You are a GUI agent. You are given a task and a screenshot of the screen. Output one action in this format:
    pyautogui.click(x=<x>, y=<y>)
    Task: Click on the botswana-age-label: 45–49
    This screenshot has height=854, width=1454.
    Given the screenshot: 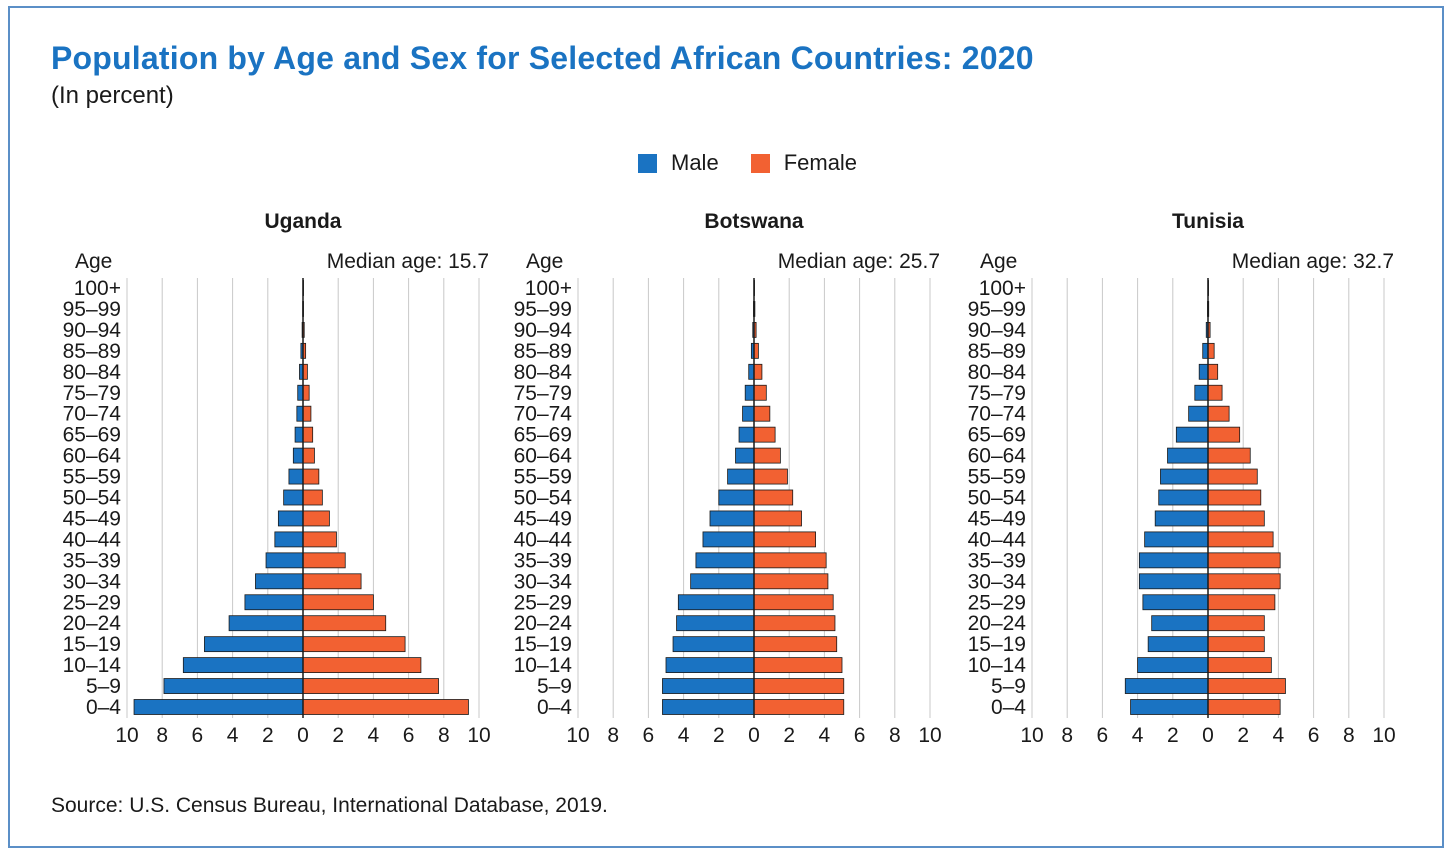 What is the action you would take?
    pyautogui.click(x=543, y=518)
    